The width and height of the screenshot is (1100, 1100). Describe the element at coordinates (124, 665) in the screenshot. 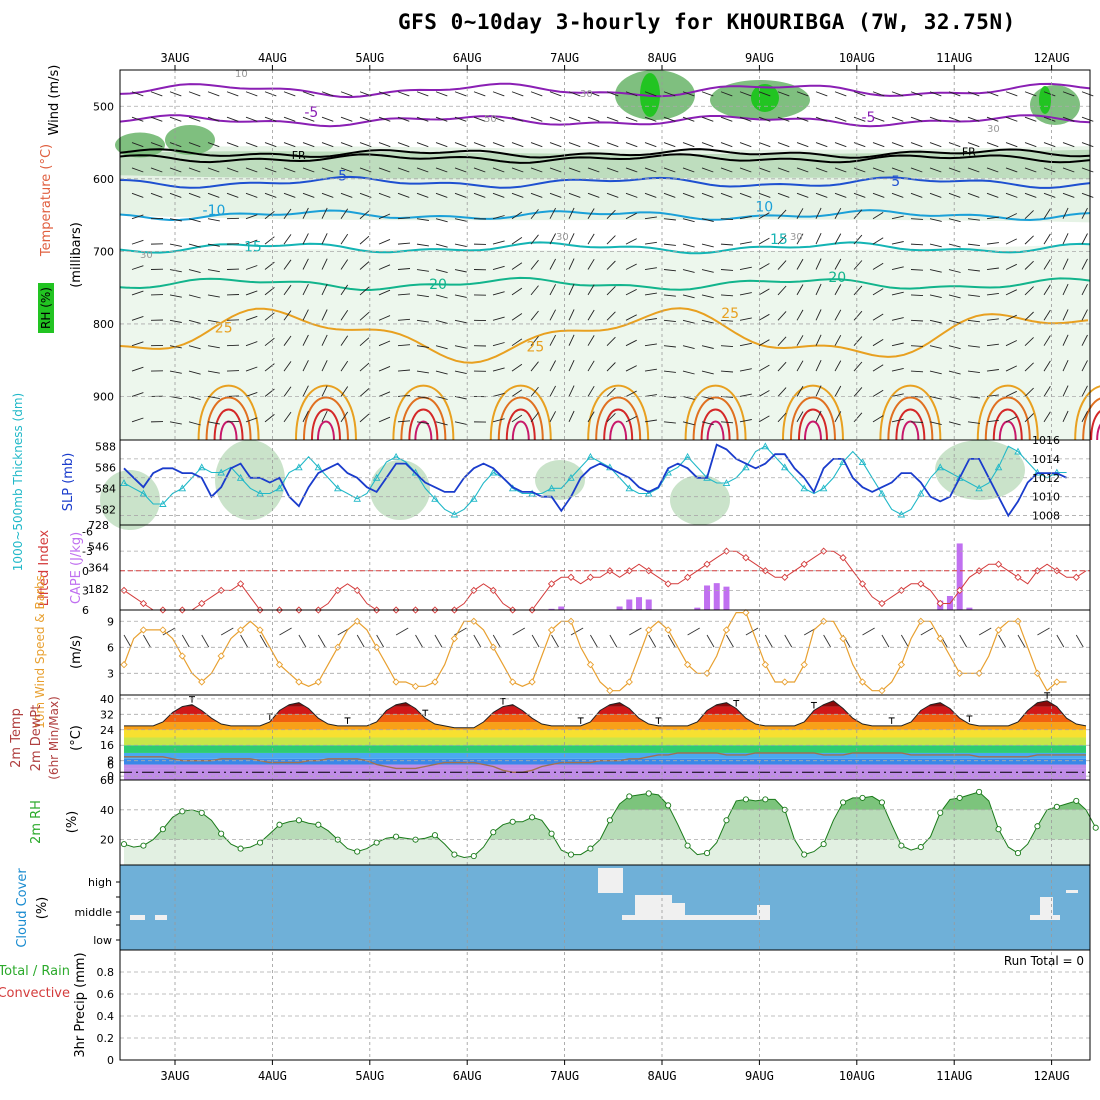

I see `wind10-marker` at that location.